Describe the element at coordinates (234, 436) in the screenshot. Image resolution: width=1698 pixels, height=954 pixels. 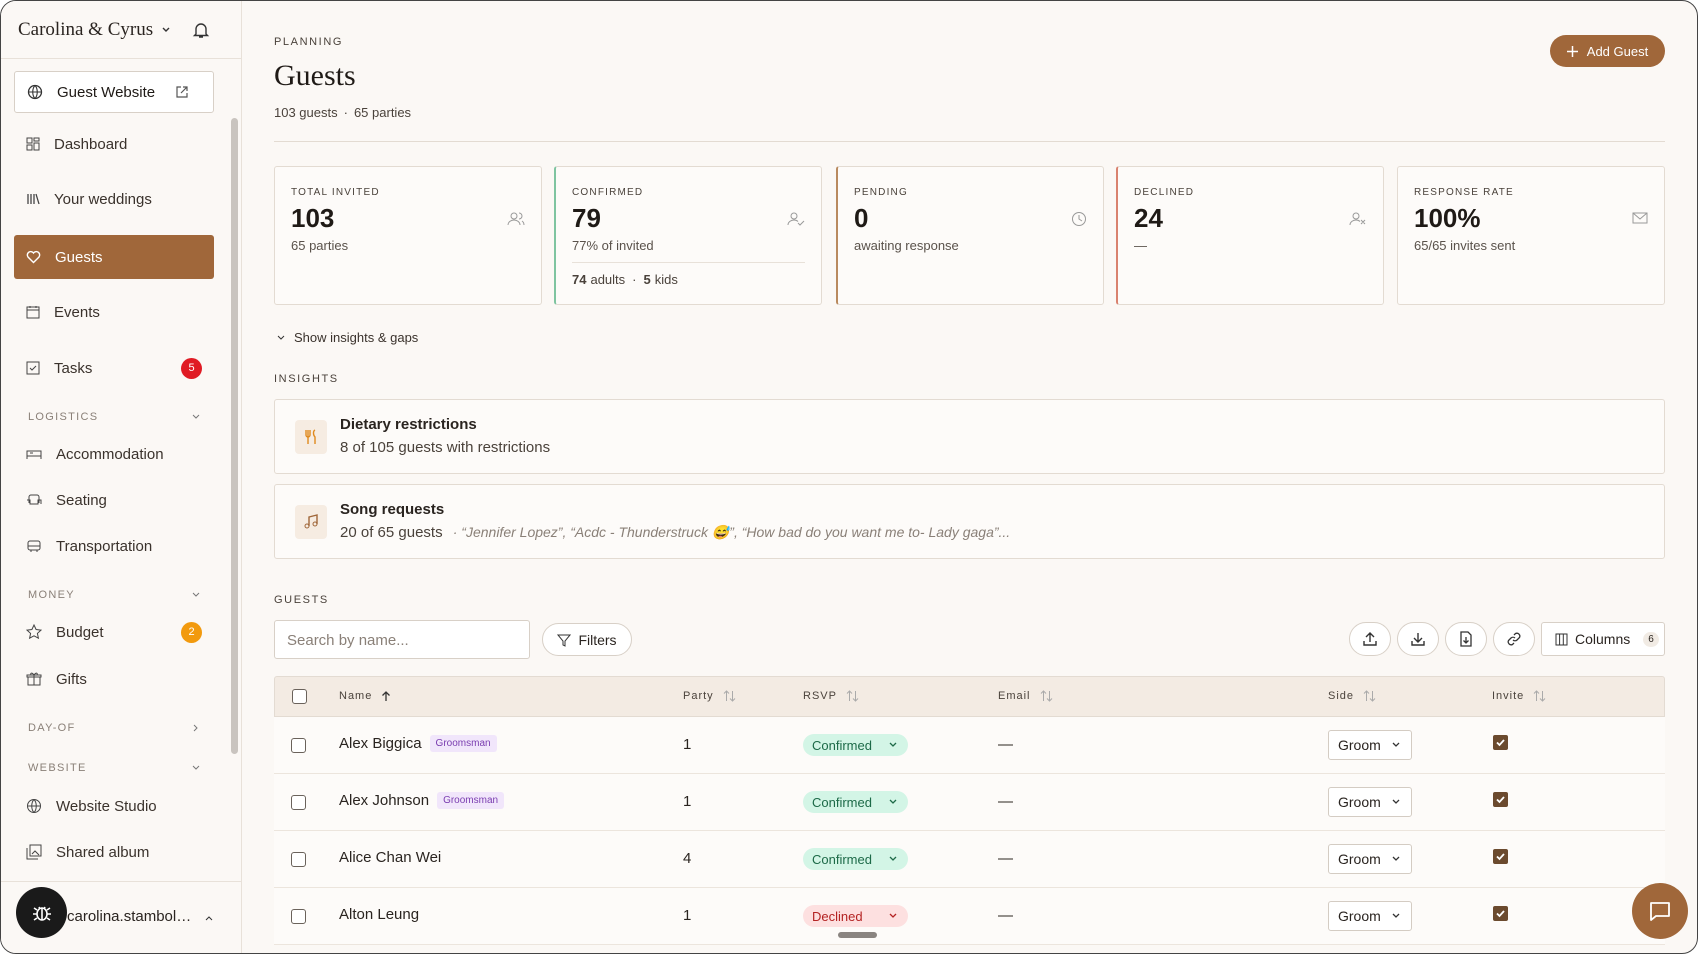
I see `scrollbar` at that location.